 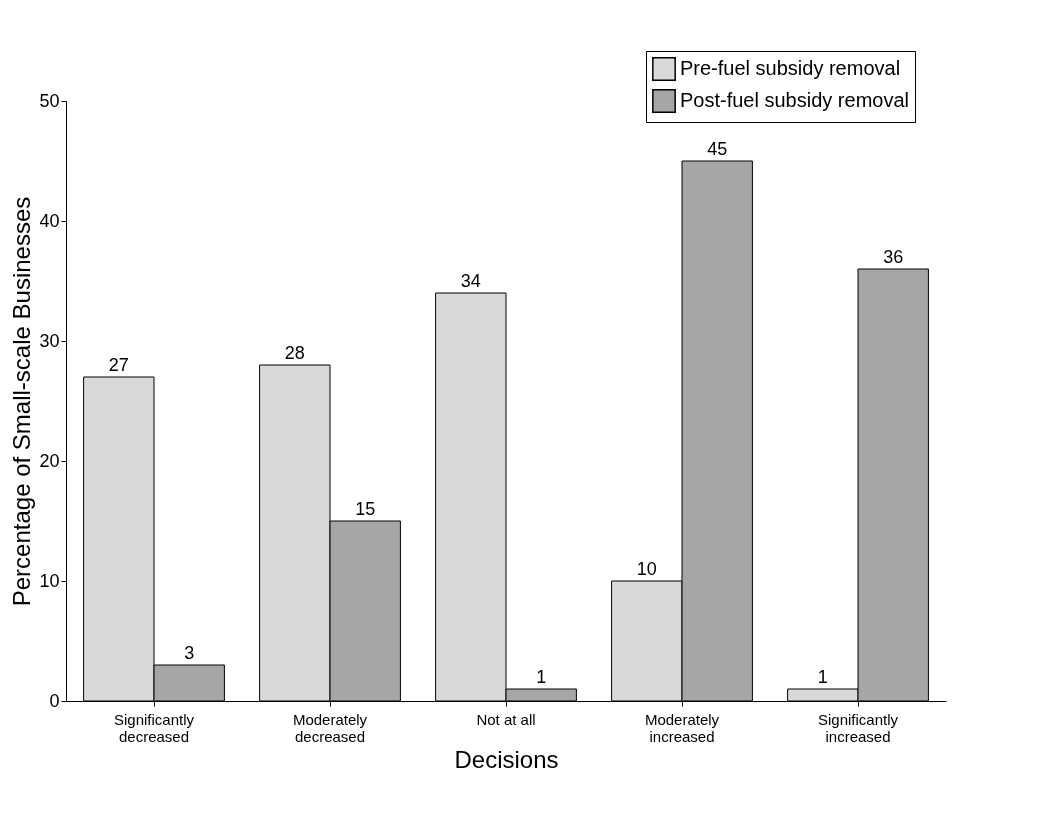 What do you see at coordinates (790, 68) in the screenshot?
I see `legend-label: Pre-fuel subsidy removal` at bounding box center [790, 68].